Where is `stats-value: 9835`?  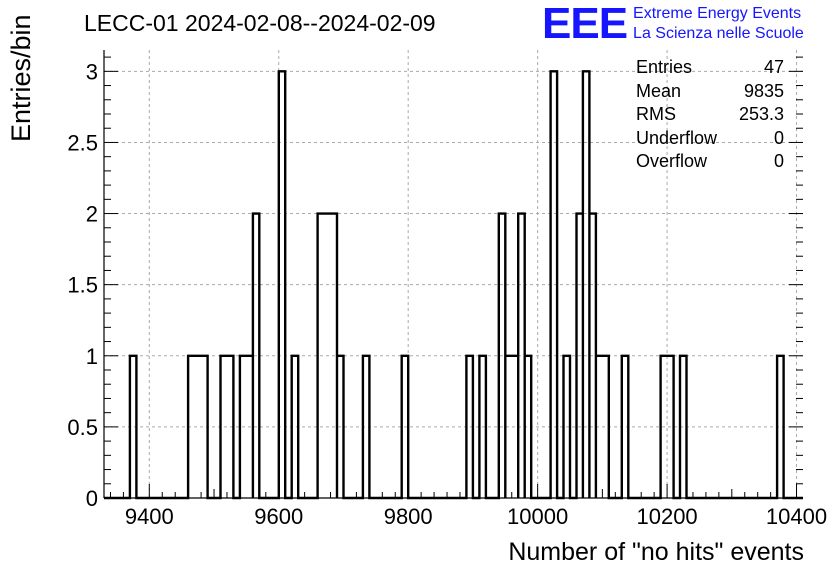
stats-value: 9835 is located at coordinates (763, 90).